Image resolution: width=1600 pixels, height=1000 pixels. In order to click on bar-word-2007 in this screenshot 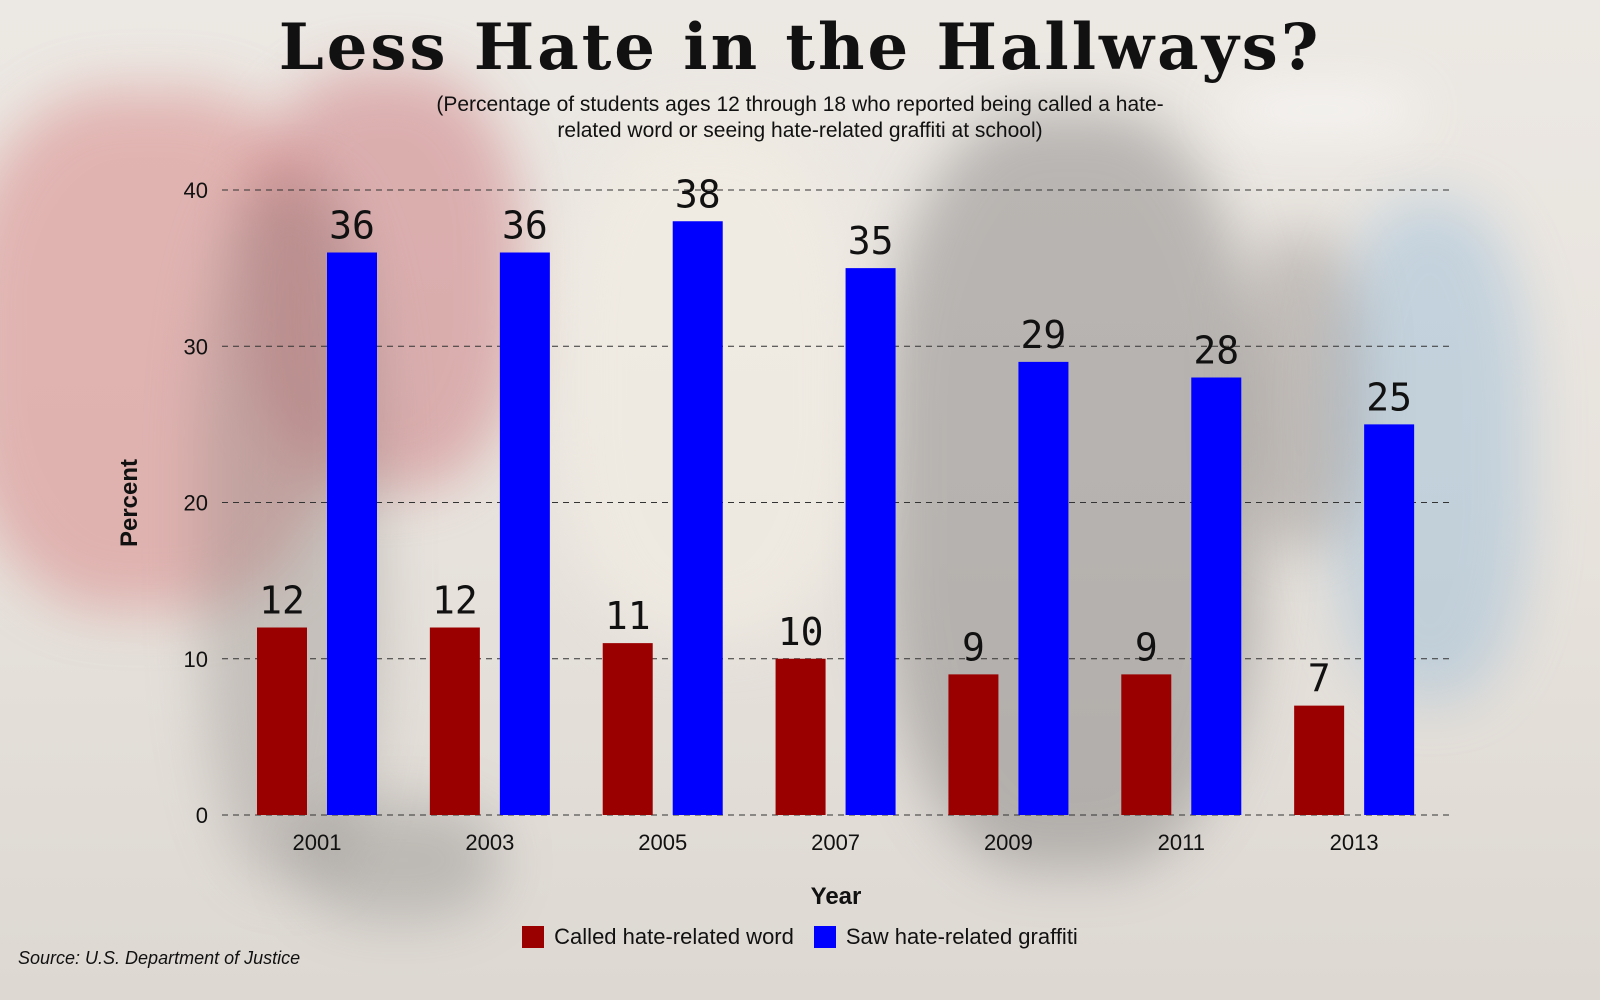, I will do `click(800, 736)`.